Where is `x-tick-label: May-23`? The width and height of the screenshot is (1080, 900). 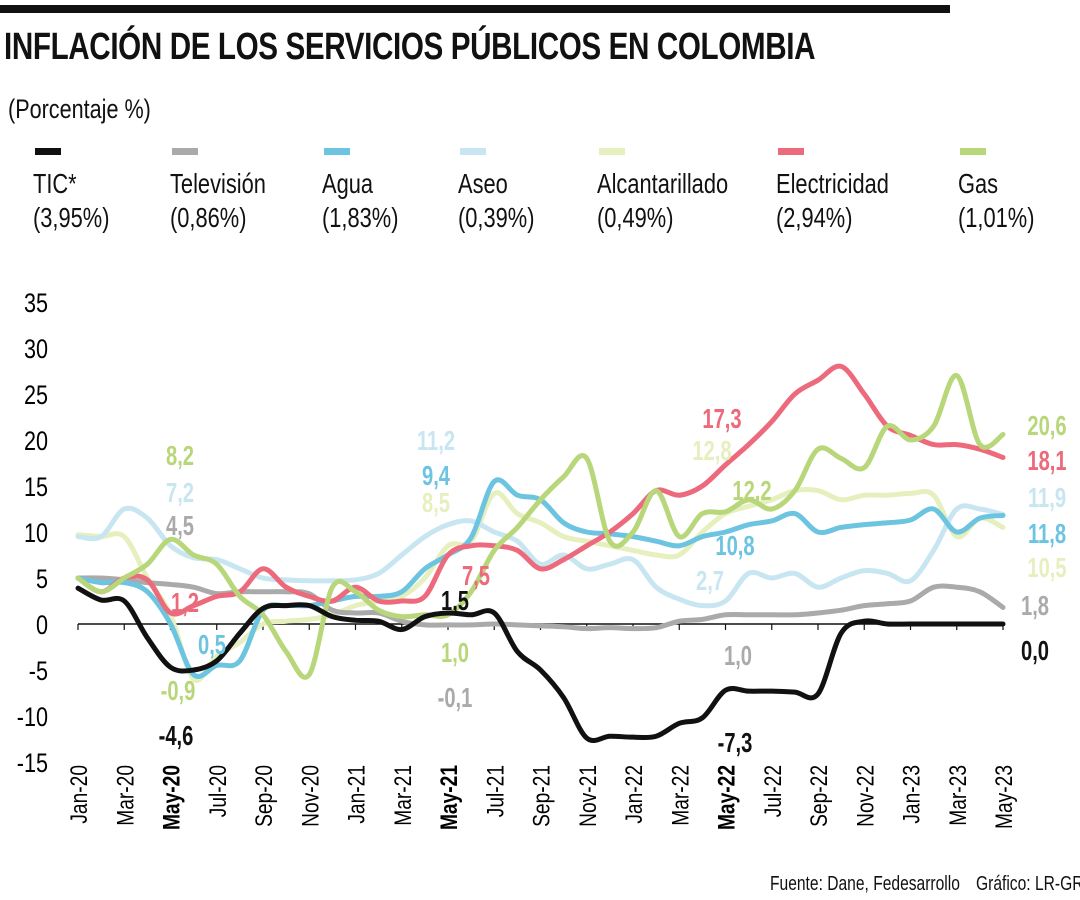
x-tick-label: May-23 is located at coordinates (1004, 797).